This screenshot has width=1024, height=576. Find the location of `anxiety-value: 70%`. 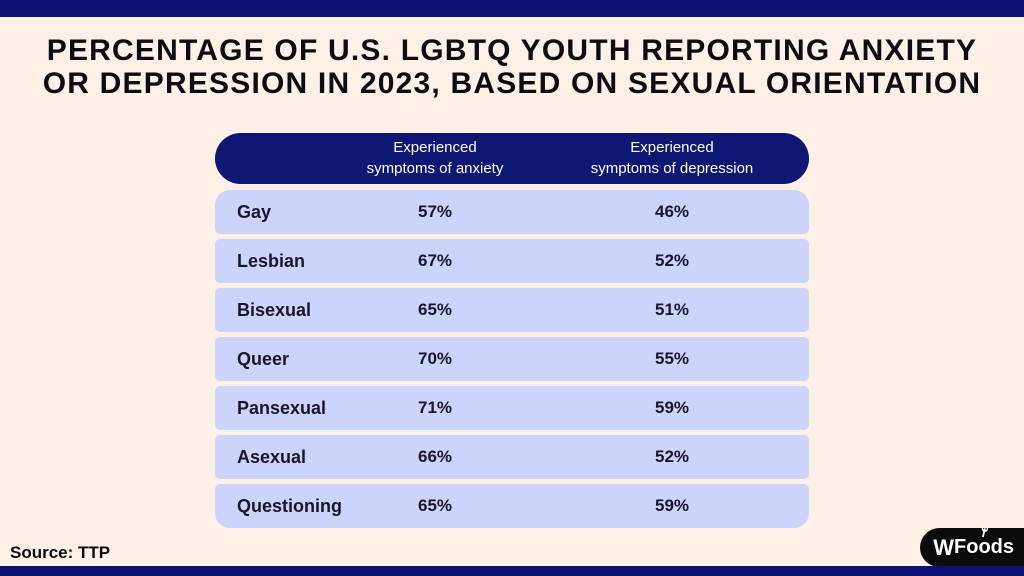

anxiety-value: 70% is located at coordinates (435, 358).